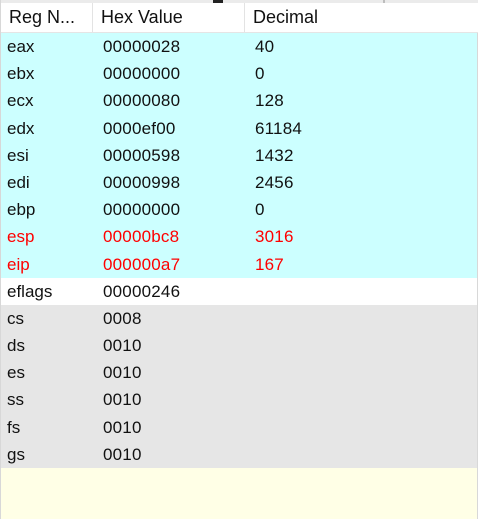 The image size is (478, 519). Describe the element at coordinates (239, 1) in the screenshot. I see `top-edge` at that location.